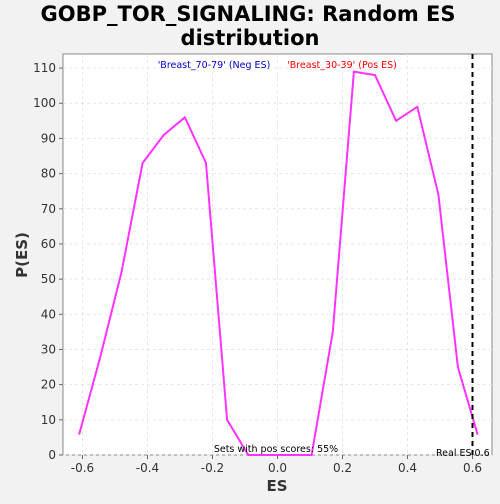 The width and height of the screenshot is (500, 504). What do you see at coordinates (277, 468) in the screenshot?
I see `x-tick-label: 0.0` at bounding box center [277, 468].